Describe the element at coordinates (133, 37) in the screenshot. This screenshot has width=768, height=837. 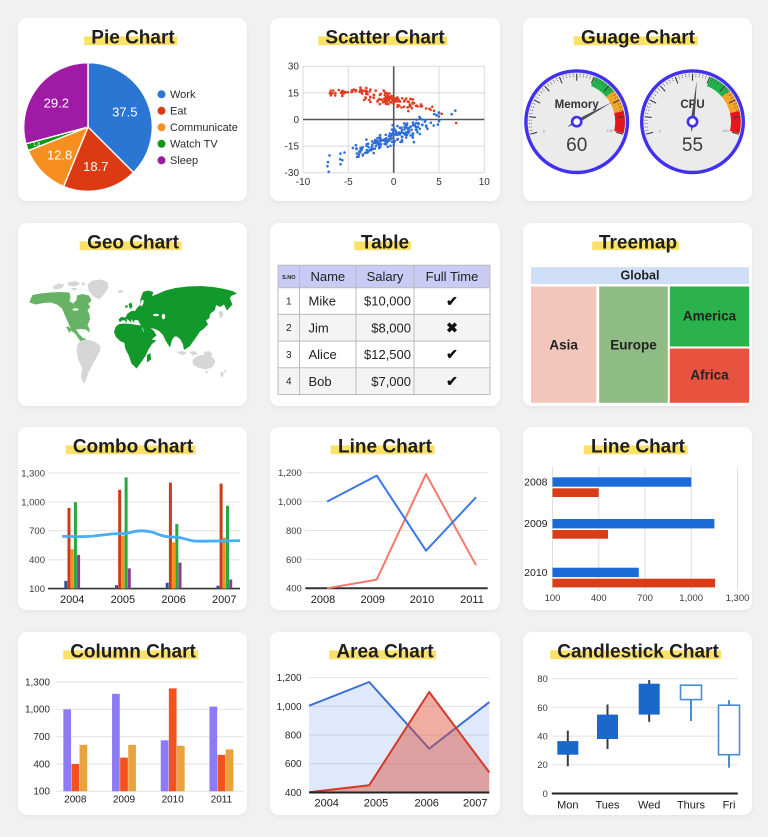
I see `svg-text: Pie Chart` at that location.